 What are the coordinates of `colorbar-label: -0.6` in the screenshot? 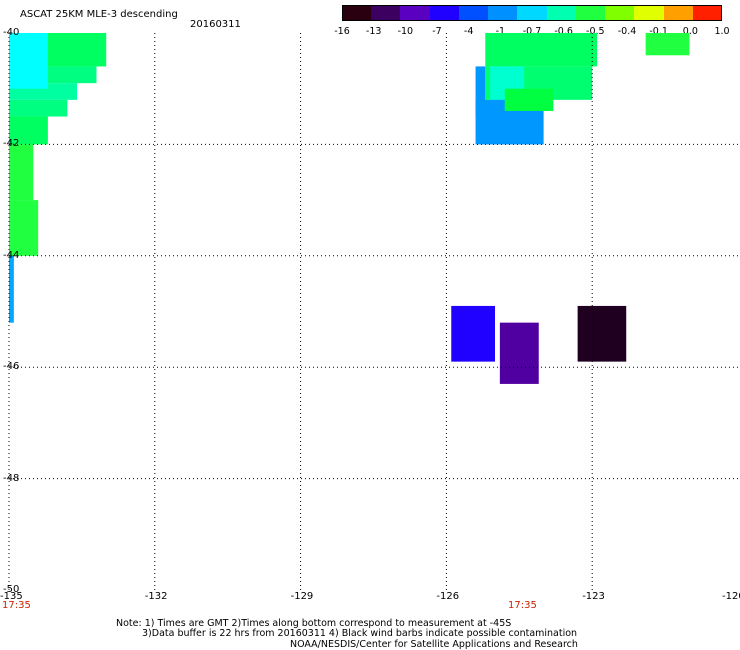 It's located at (563, 31).